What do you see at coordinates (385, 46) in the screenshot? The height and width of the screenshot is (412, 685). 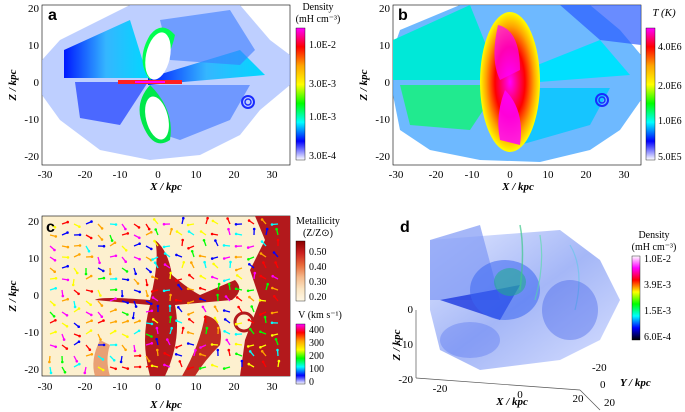 I see `panel-b-ytick: 10` at bounding box center [385, 46].